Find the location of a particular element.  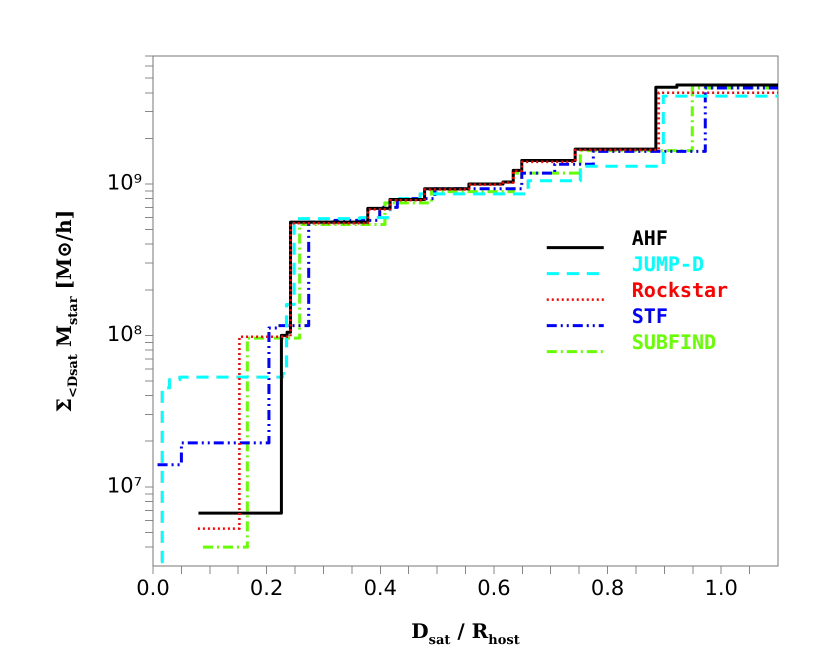

x-tick-label: 0.4 is located at coordinates (380, 588).